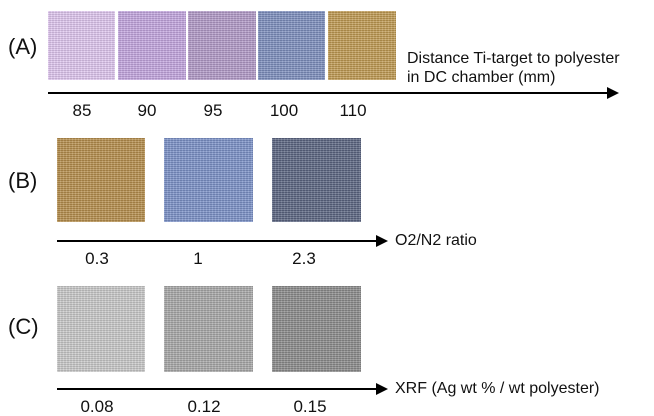 This screenshot has width=654, height=416. What do you see at coordinates (304, 258) in the screenshot?
I see `panel-b-tick-2-3: 2.3` at bounding box center [304, 258].